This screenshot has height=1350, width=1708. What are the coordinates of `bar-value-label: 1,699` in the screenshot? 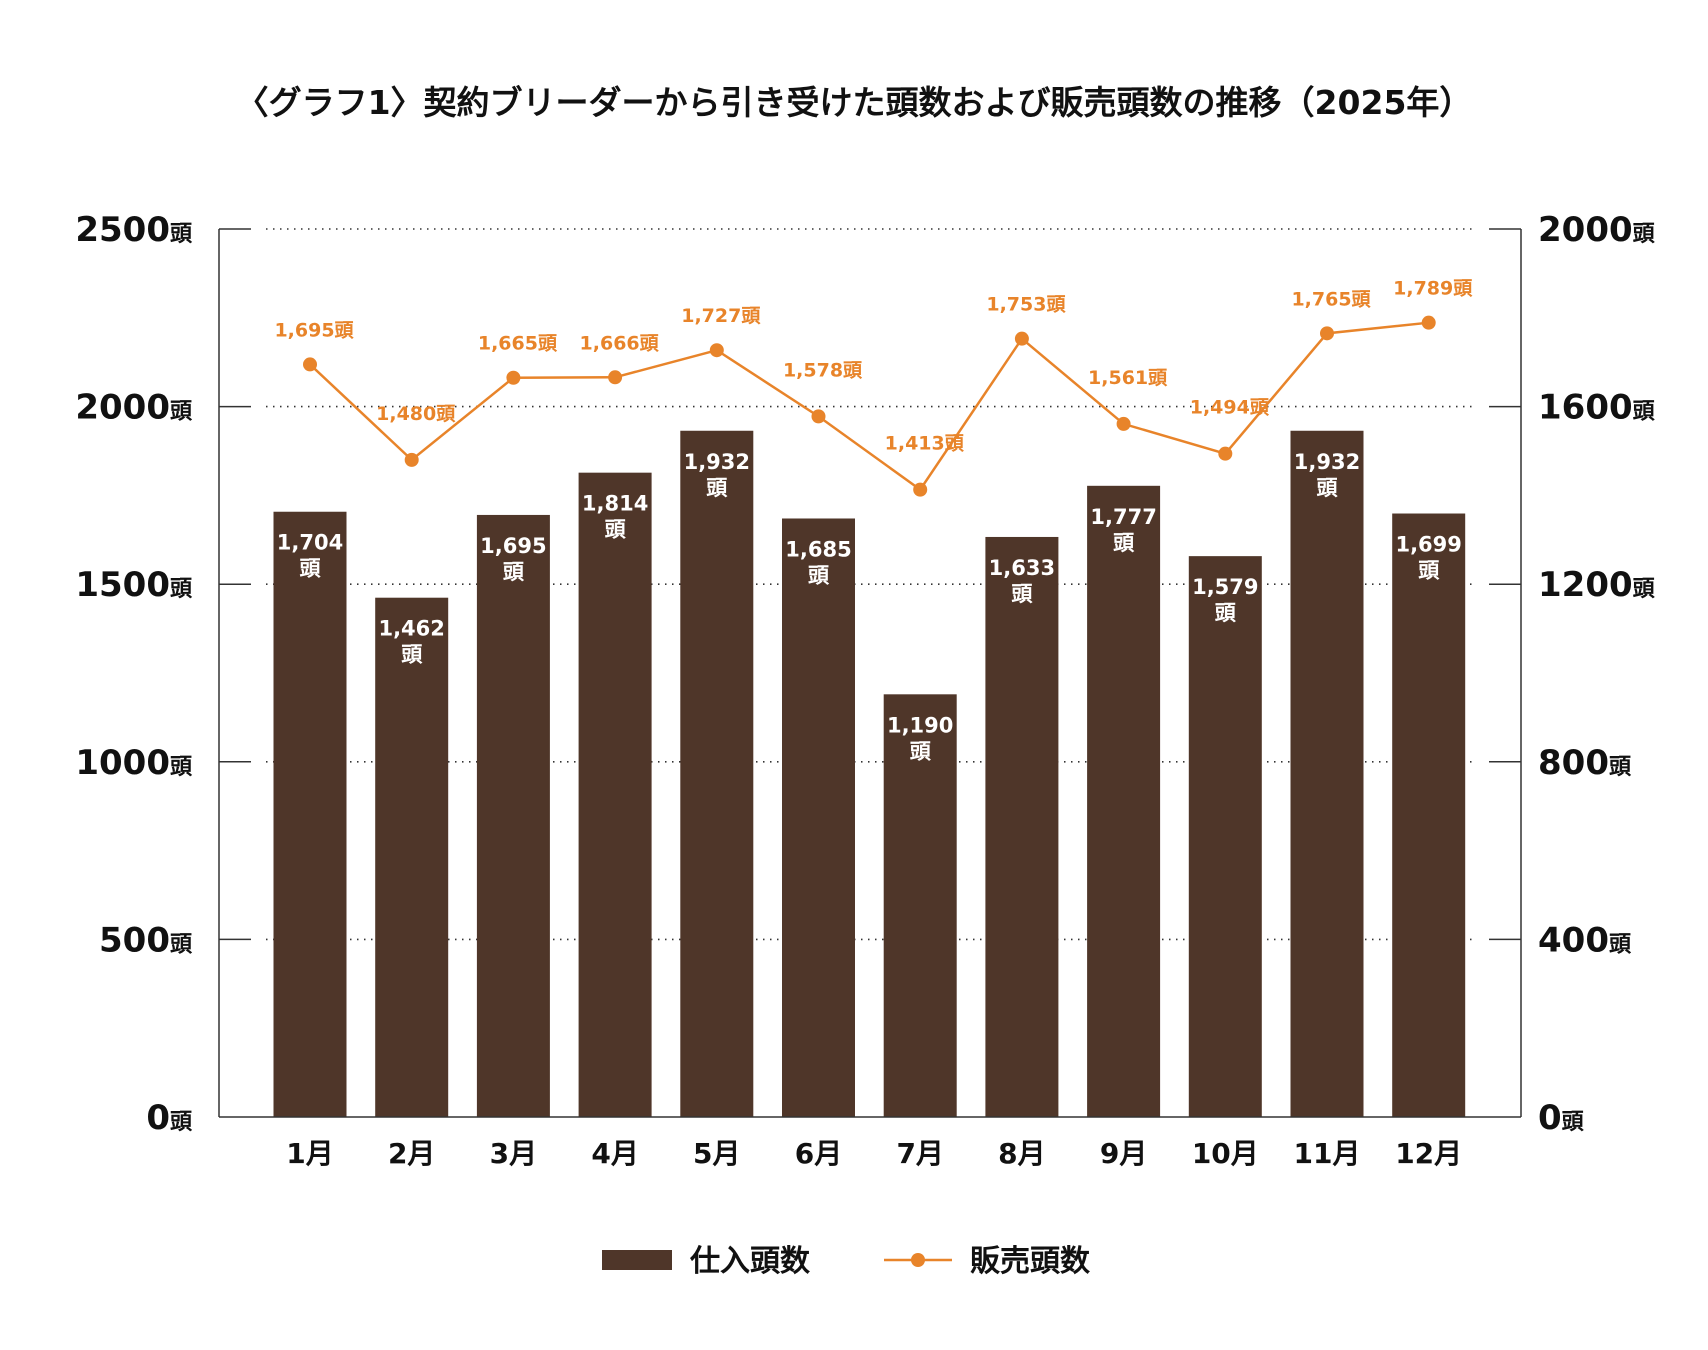 It's located at (1428, 545).